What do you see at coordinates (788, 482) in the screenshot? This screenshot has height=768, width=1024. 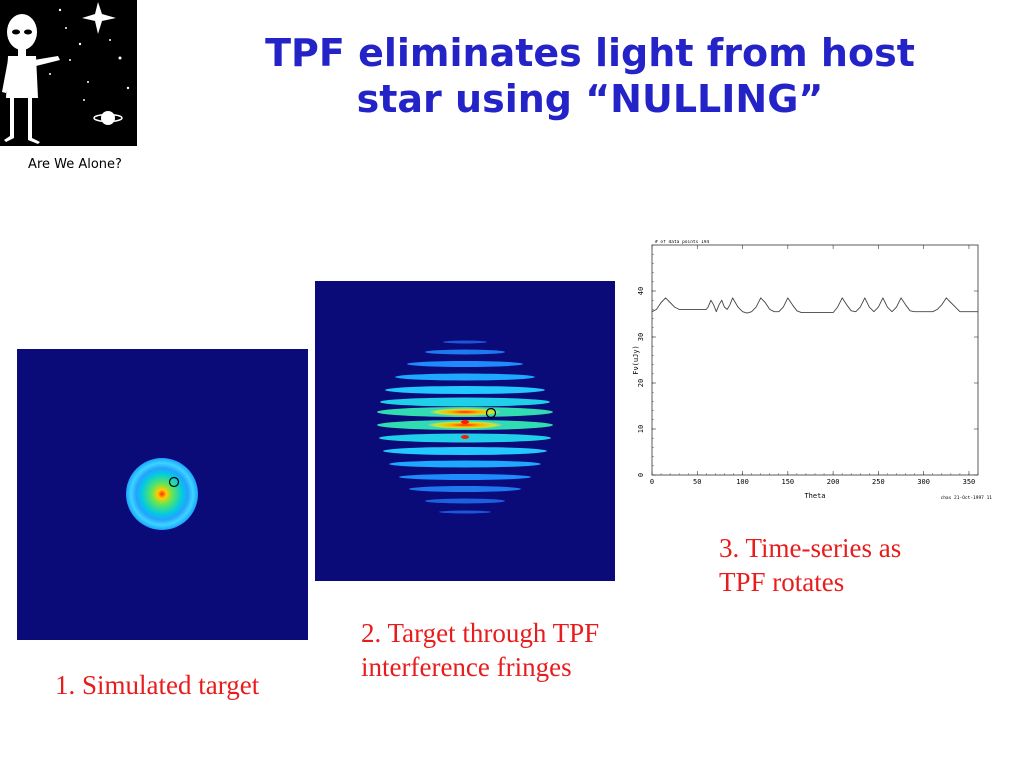 I see `x-tick-label: 150` at bounding box center [788, 482].